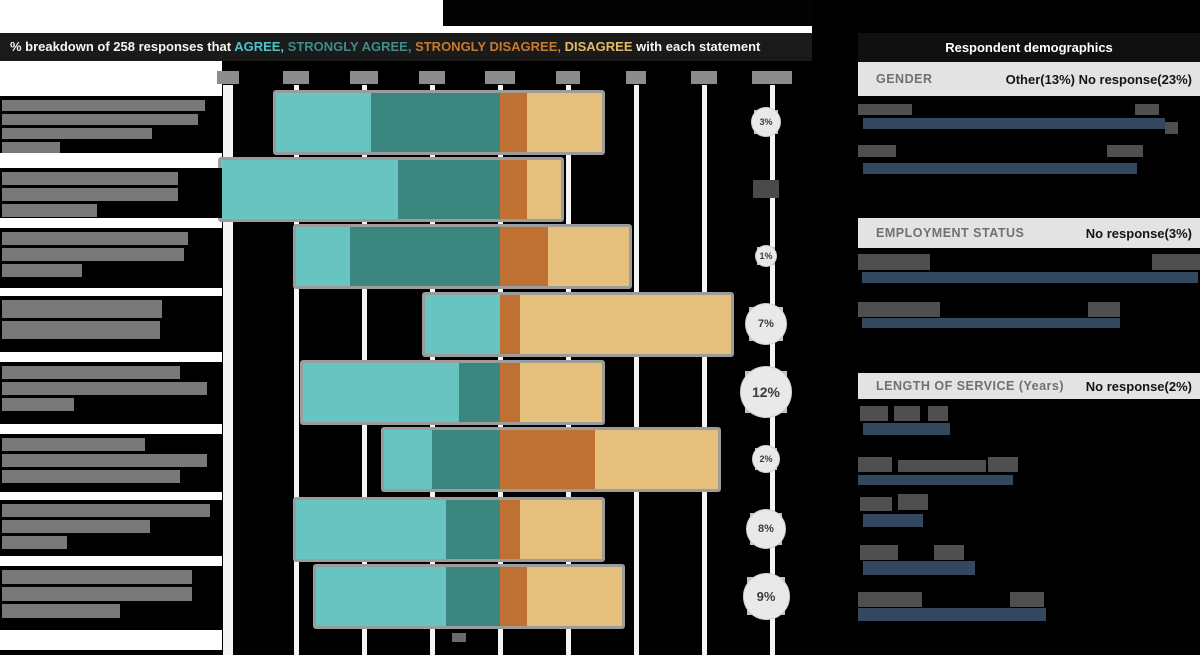  What do you see at coordinates (598, 46) in the screenshot?
I see `legend-word-disagree: DISAGREE` at bounding box center [598, 46].